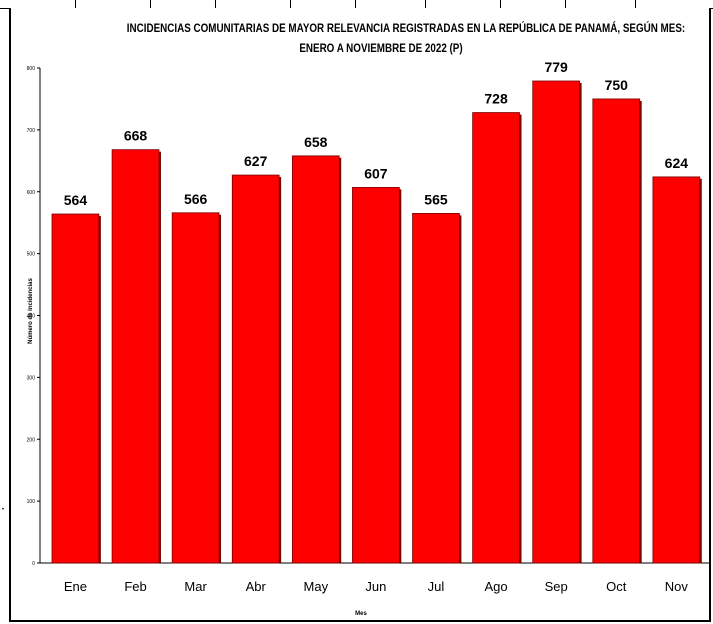 The width and height of the screenshot is (713, 624). Describe the element at coordinates (556, 67) in the screenshot. I see `bar-value-label: 779` at that location.